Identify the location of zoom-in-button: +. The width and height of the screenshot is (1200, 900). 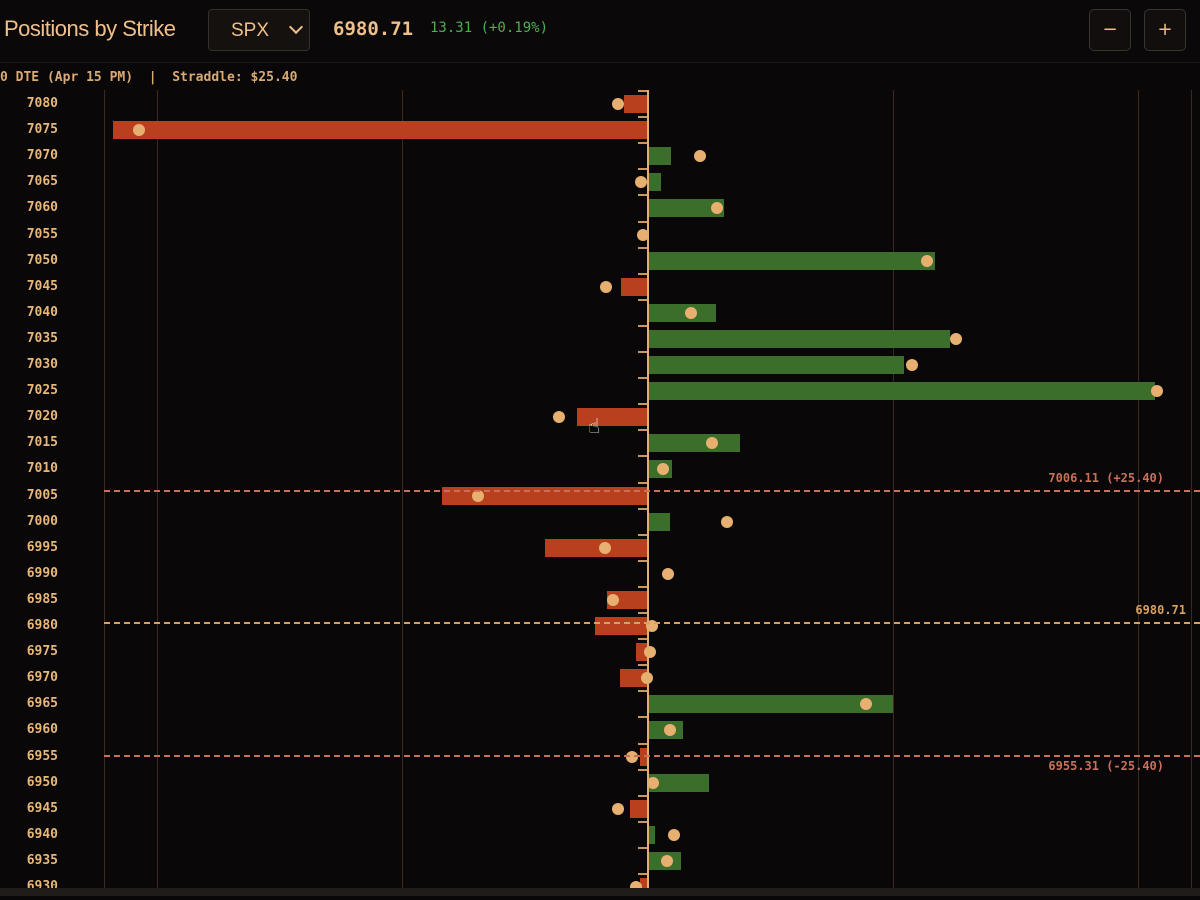
(1165, 30).